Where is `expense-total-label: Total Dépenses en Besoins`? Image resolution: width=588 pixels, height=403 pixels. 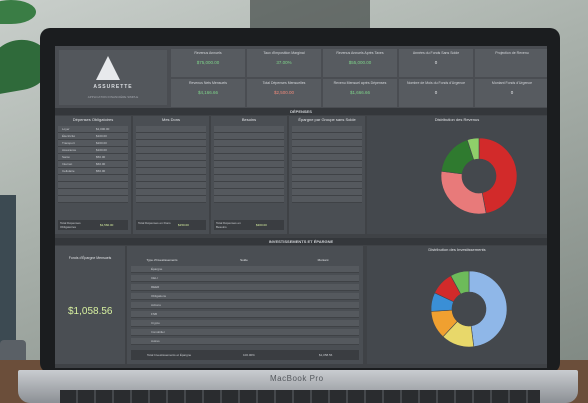
expense-total-label: Total Dépenses en Besoins is located at coordinates (228, 225).